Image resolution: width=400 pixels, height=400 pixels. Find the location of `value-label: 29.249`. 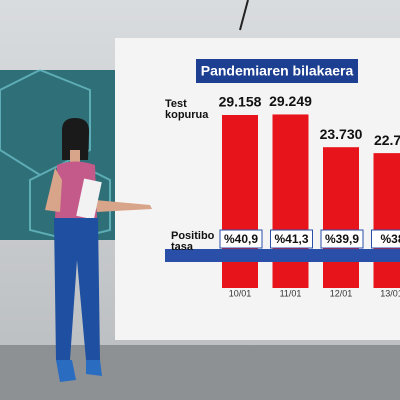

value-label: 29.249 is located at coordinates (290, 101).